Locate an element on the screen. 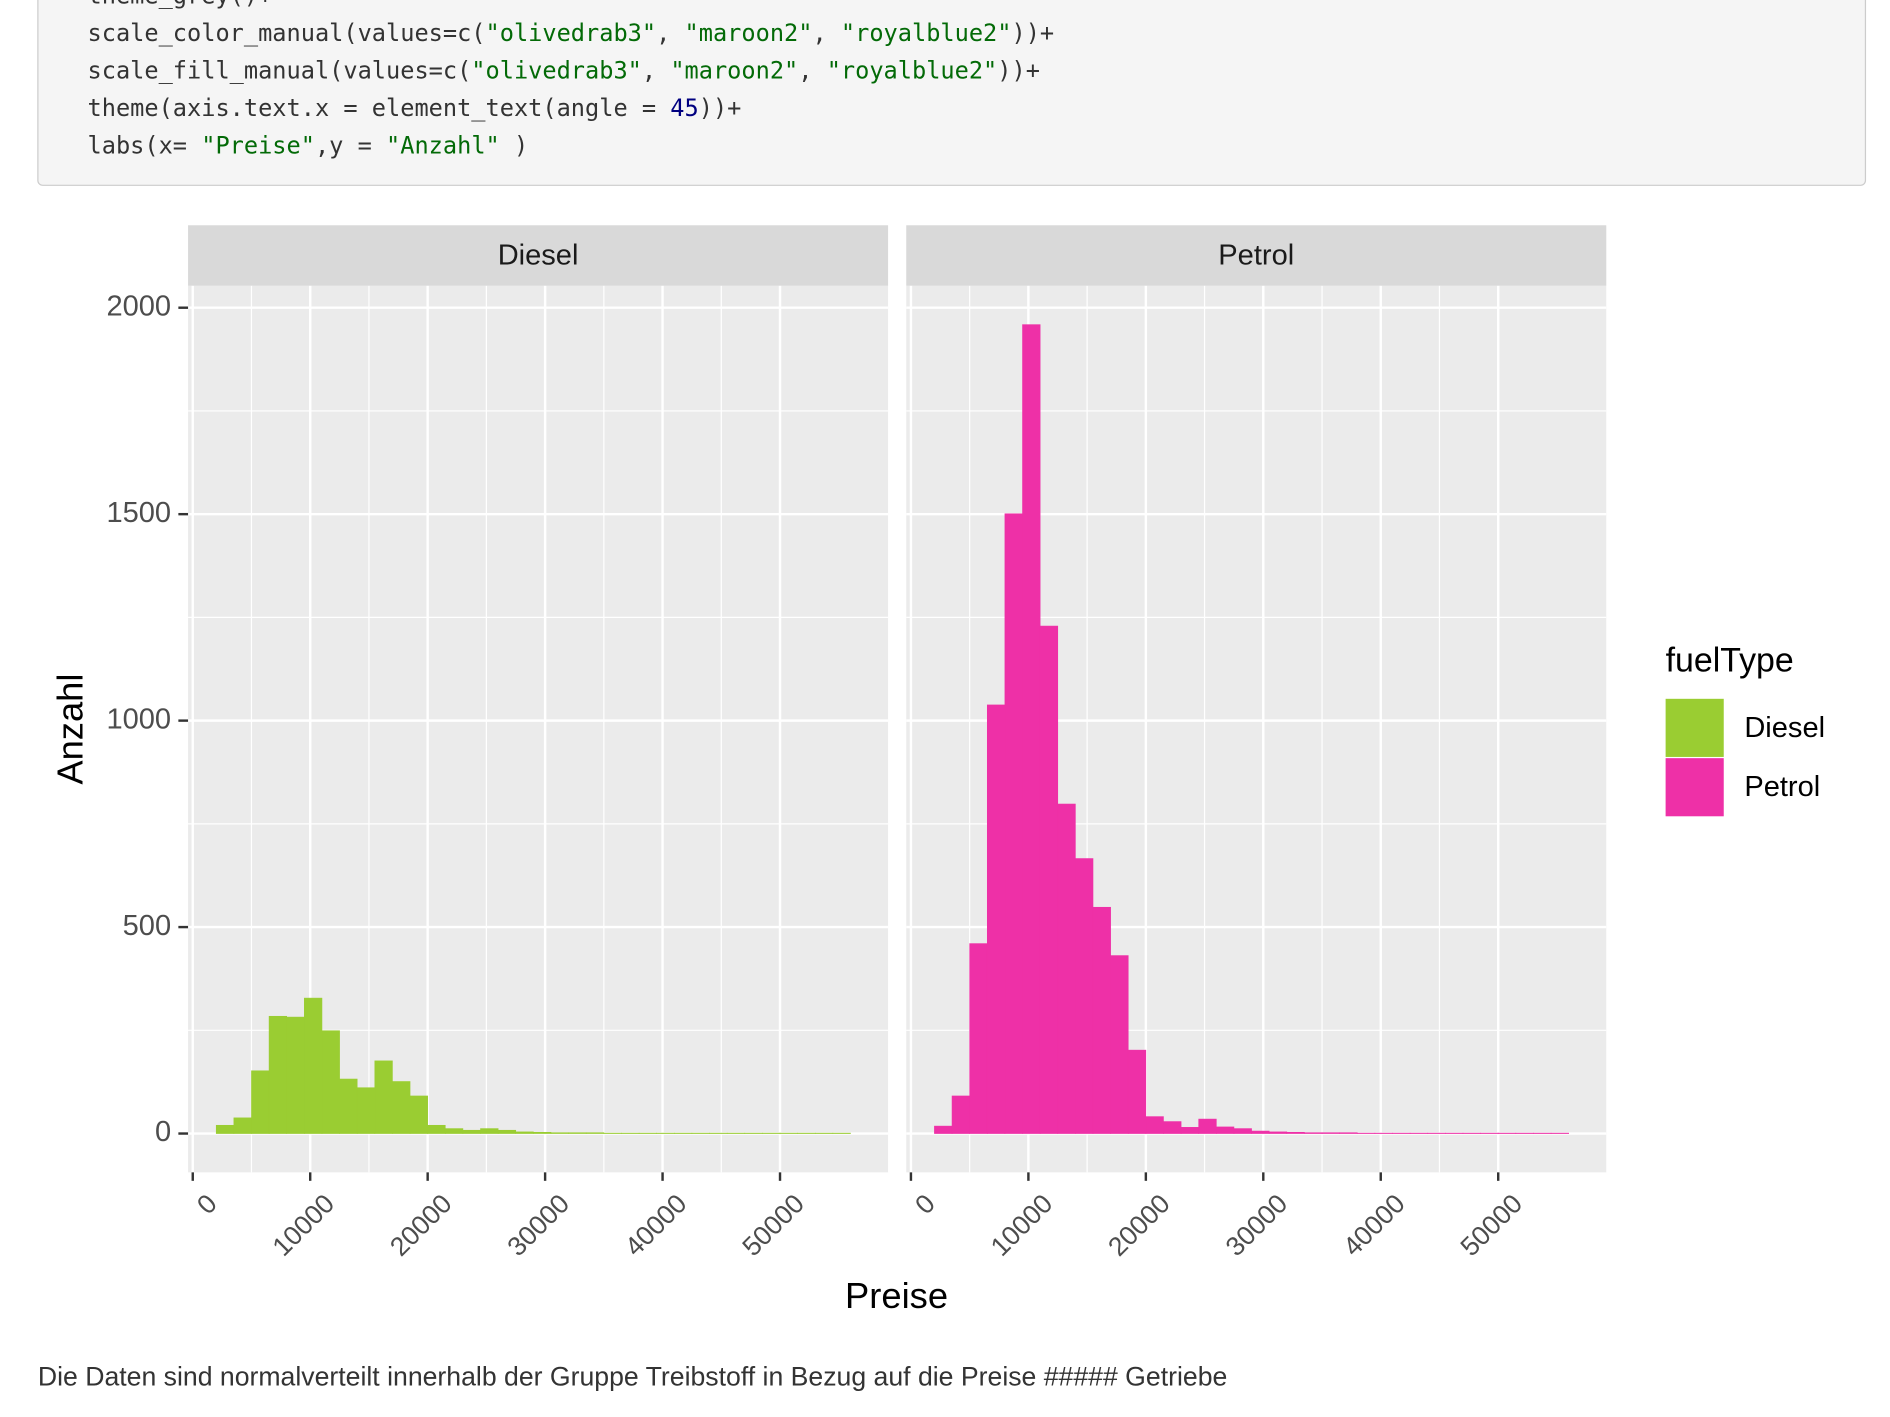 The height and width of the screenshot is (1417, 1890). y-tick-label: 1500 is located at coordinates (138, 513).